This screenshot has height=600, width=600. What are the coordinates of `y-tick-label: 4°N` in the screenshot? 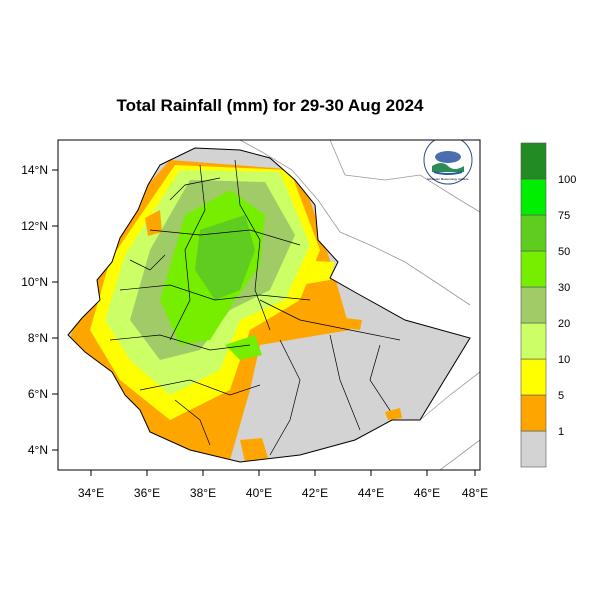 It's located at (38, 450).